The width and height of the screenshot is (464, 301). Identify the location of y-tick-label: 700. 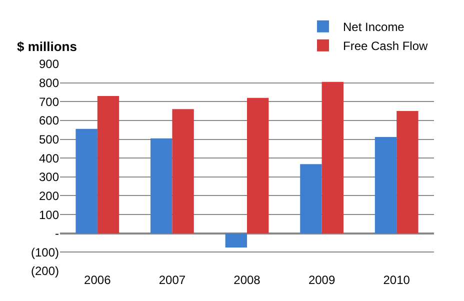
(49, 101).